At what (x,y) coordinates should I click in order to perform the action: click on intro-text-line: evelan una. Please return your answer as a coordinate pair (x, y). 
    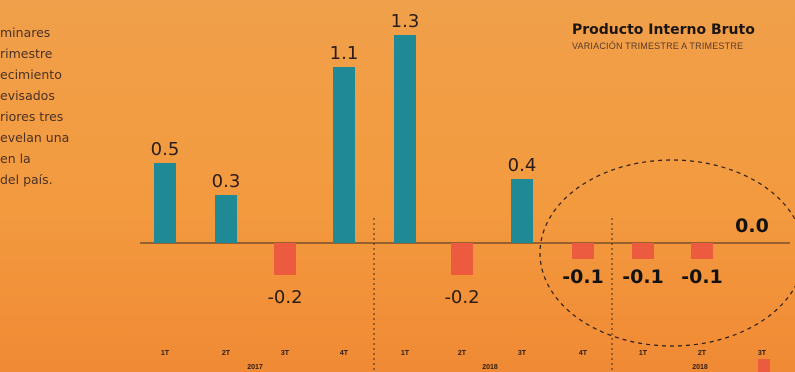
    Looking at the image, I should click on (35, 137).